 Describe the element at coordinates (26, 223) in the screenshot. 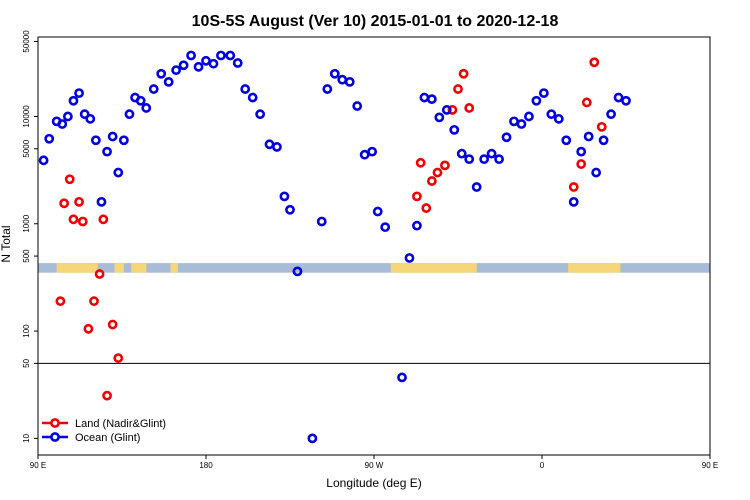

I see `y-tick-label: 1000` at that location.